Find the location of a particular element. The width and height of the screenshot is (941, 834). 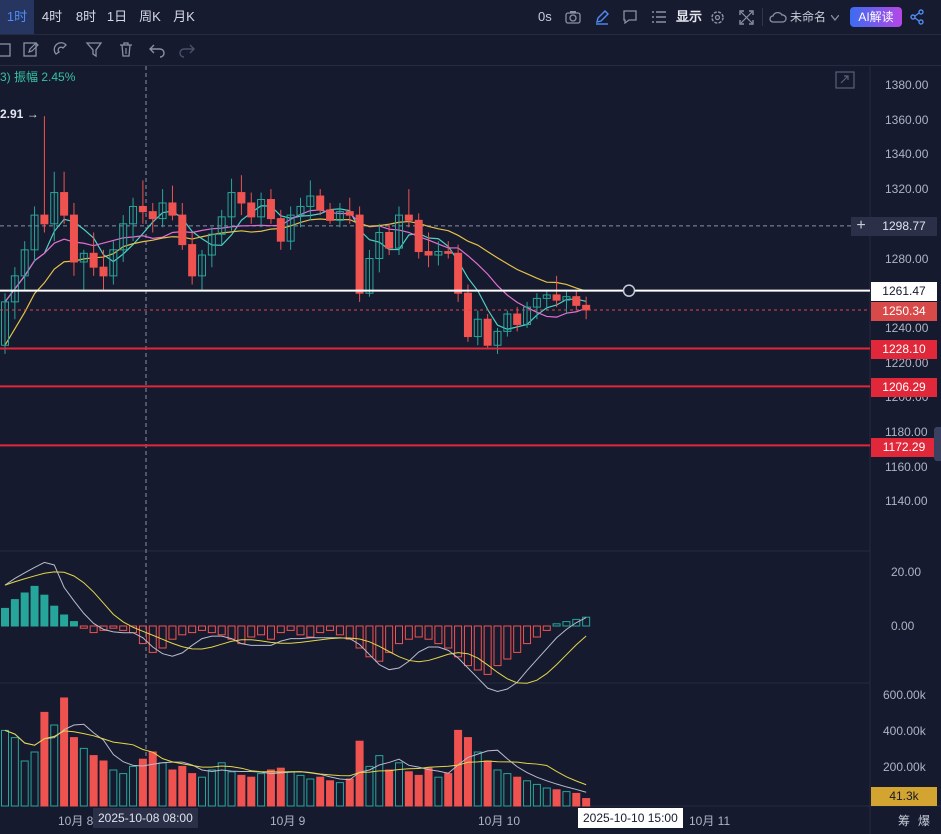

timeframe-month: 月K is located at coordinates (184, 16).